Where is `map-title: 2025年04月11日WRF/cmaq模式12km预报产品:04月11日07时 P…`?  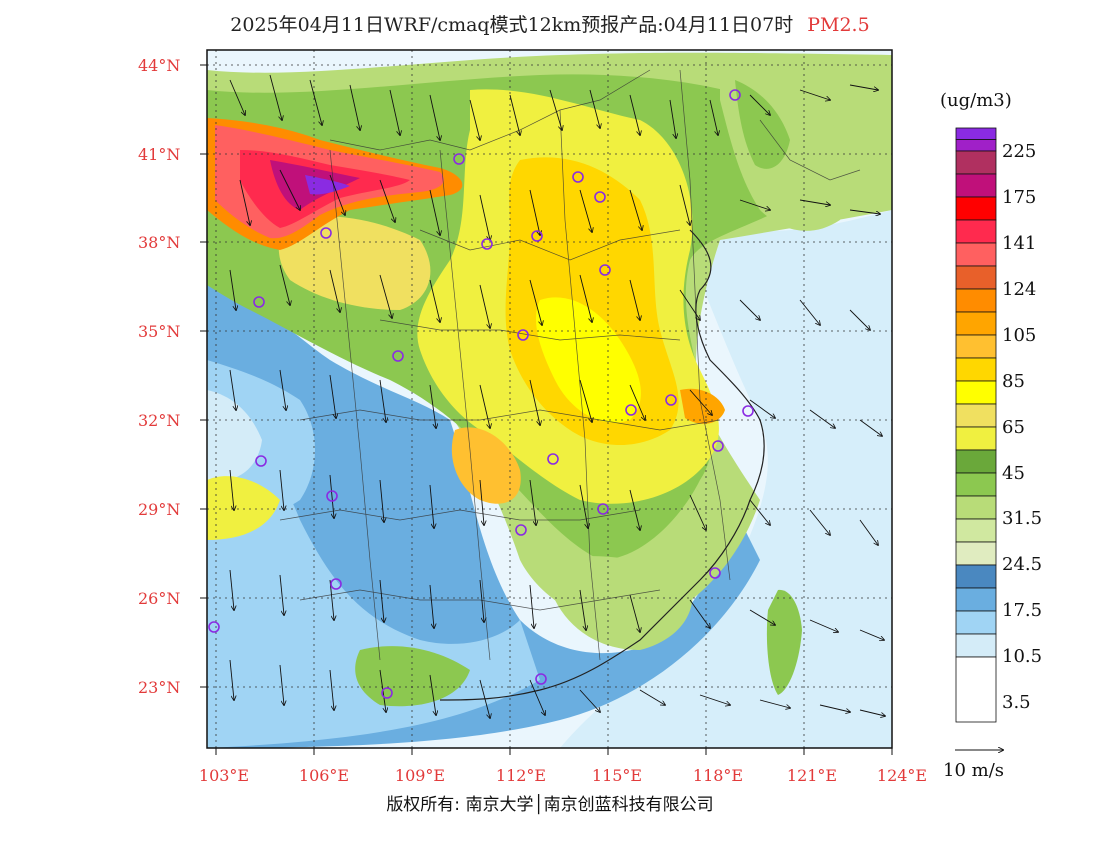 map-title: 2025年04月11日WRF/cmaq模式12km预报产品:04月11日07时 P… is located at coordinates (550, 23).